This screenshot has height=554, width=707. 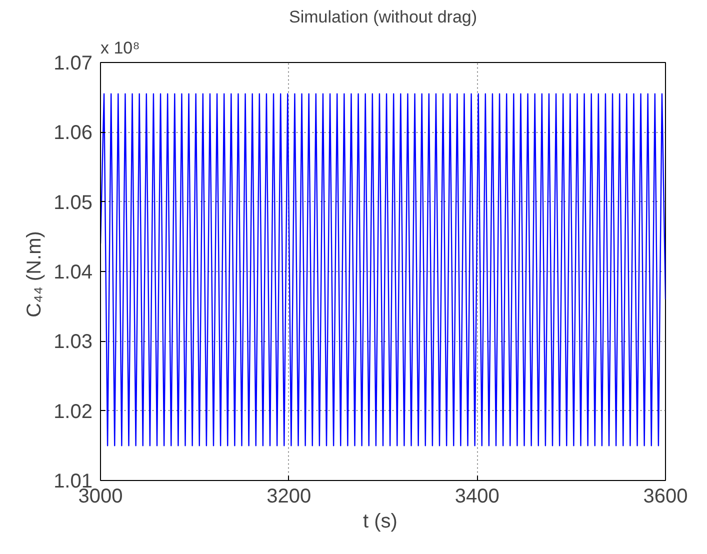 I want to click on y-tick-label: 1.03, so click(x=73, y=342).